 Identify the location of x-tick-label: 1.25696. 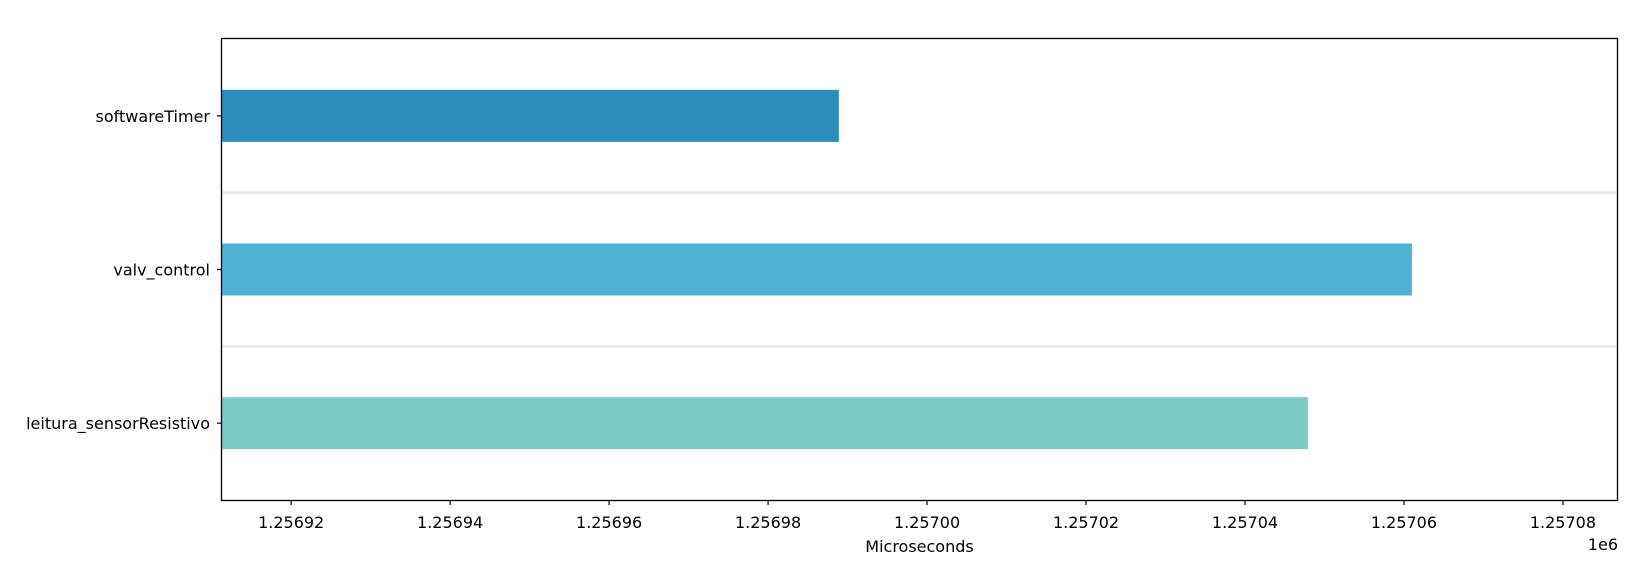
(609, 522).